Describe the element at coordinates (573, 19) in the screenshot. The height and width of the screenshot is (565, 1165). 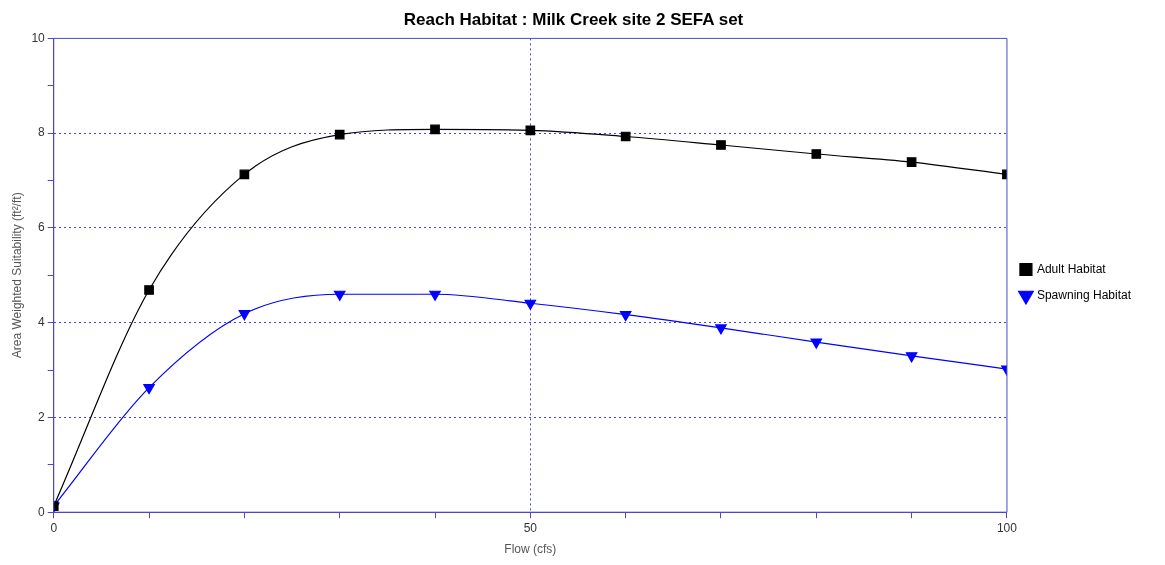
I see `chart-title: Reach Habitat : Milk Creek site 2 SEFA set` at that location.